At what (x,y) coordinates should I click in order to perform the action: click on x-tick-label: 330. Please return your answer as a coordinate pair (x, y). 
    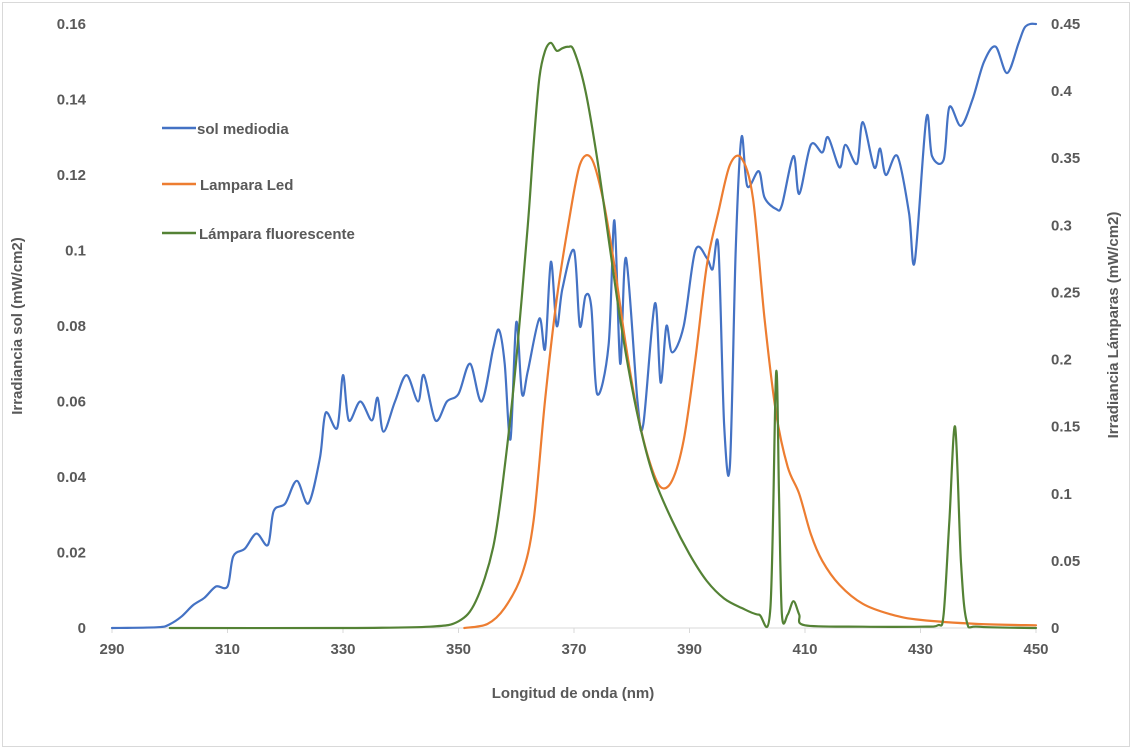
    Looking at the image, I should click on (342, 649).